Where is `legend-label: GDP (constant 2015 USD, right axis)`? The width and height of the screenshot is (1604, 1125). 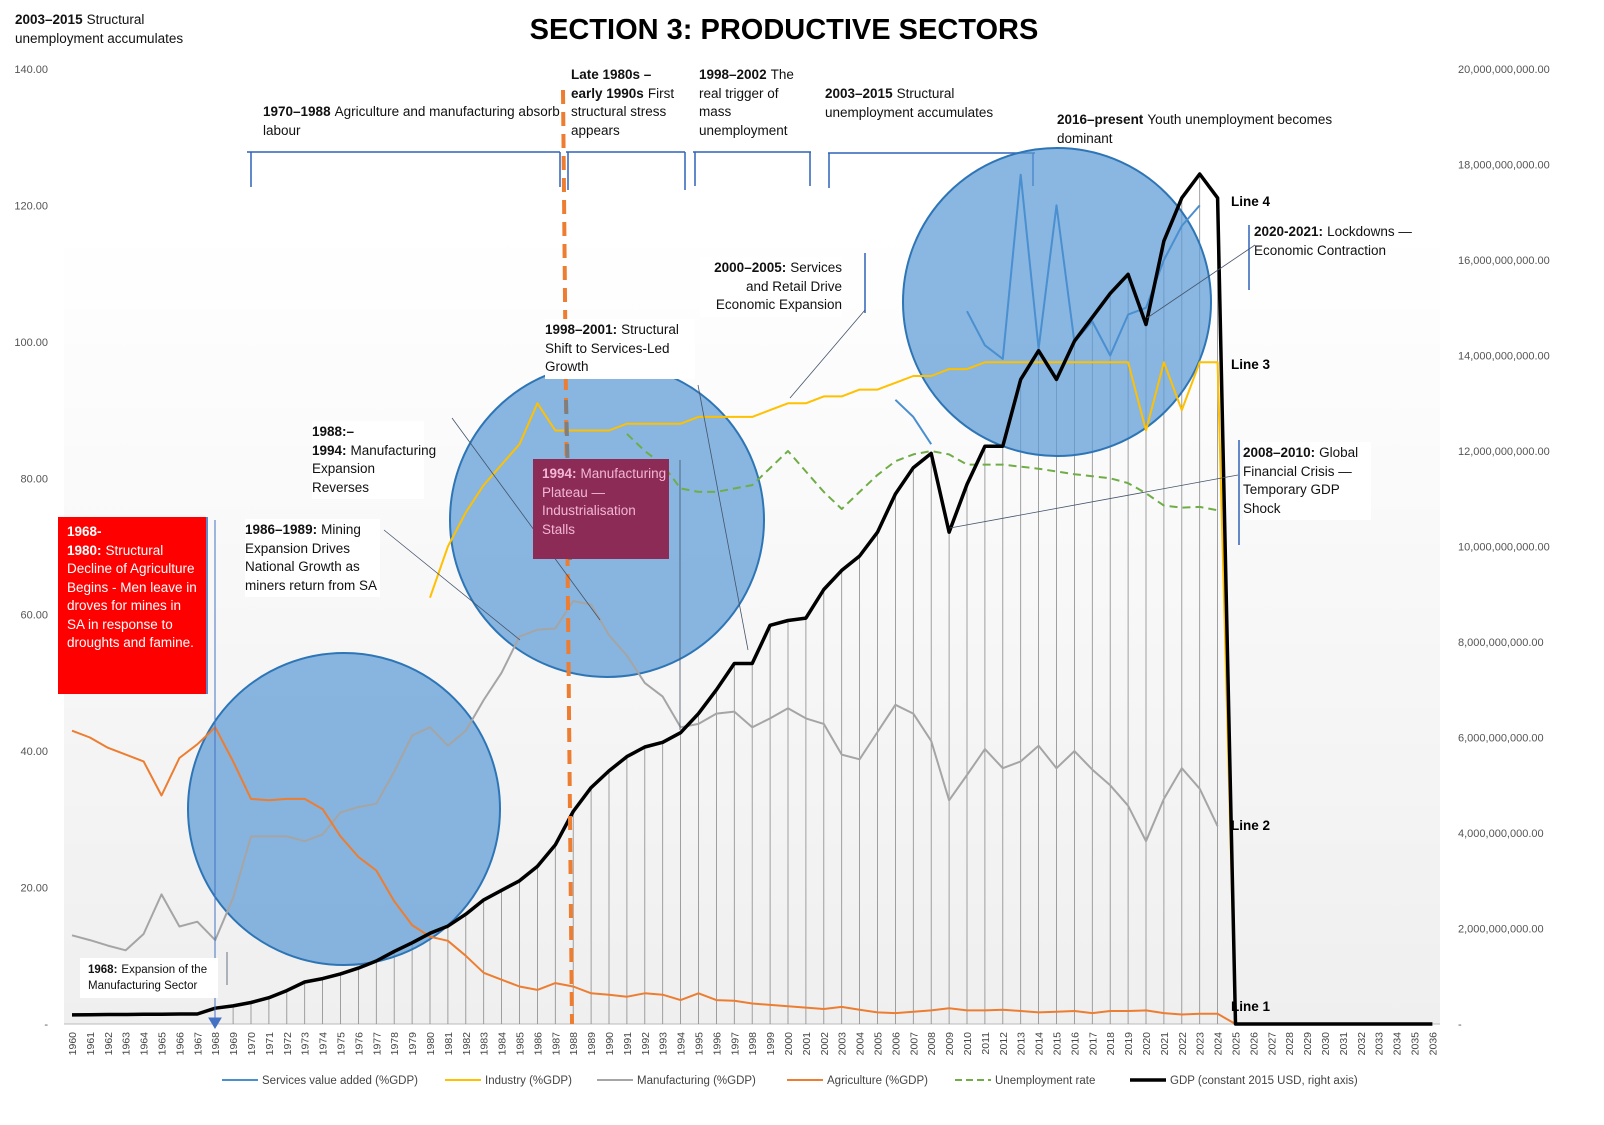 legend-label: GDP (constant 2015 USD, right axis) is located at coordinates (1264, 1081).